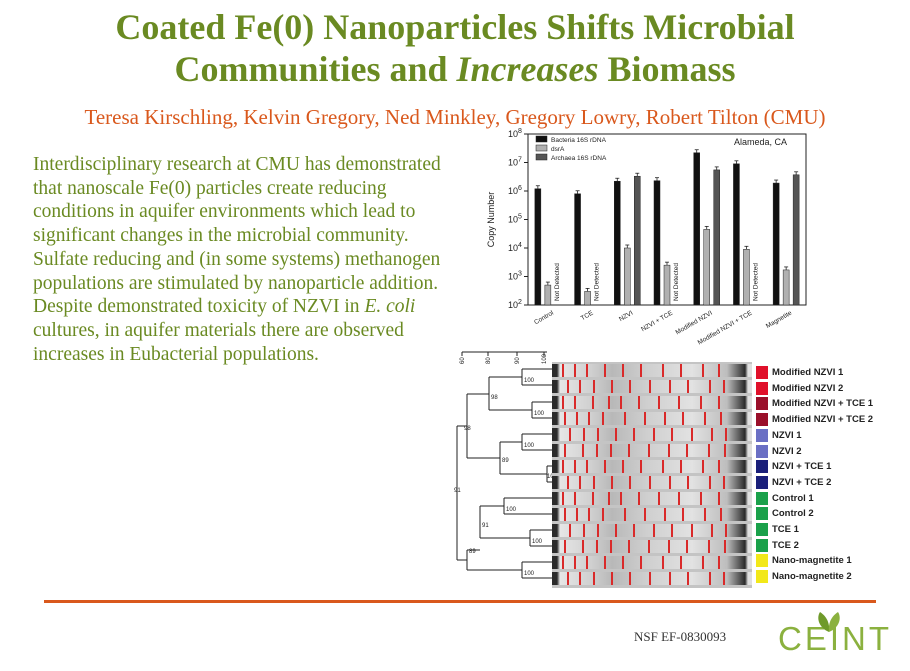 The image size is (910, 671). I want to click on gel-legend-item: NZVI + TCE 2, so click(826, 482).